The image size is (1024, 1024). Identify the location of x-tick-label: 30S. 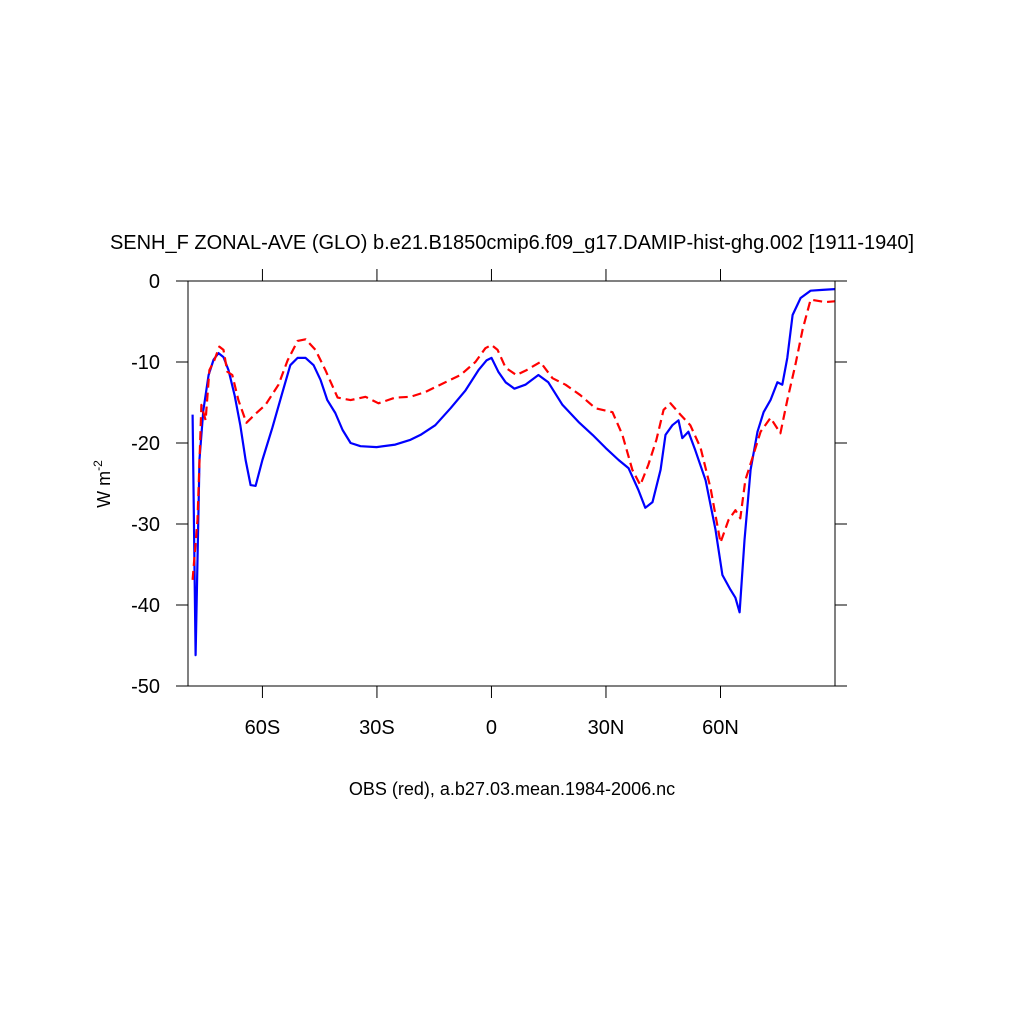
(377, 728).